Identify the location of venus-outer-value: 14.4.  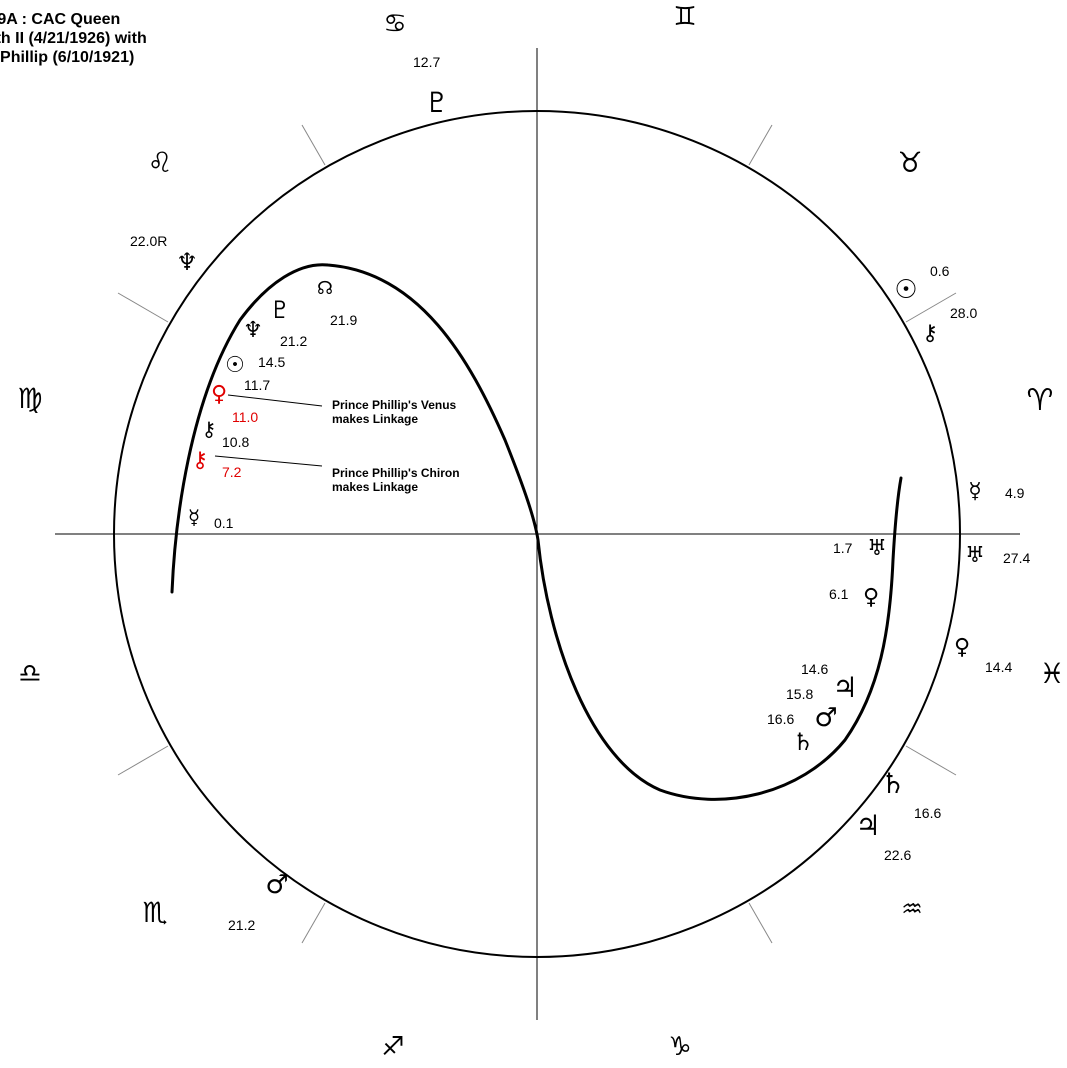
(998, 667).